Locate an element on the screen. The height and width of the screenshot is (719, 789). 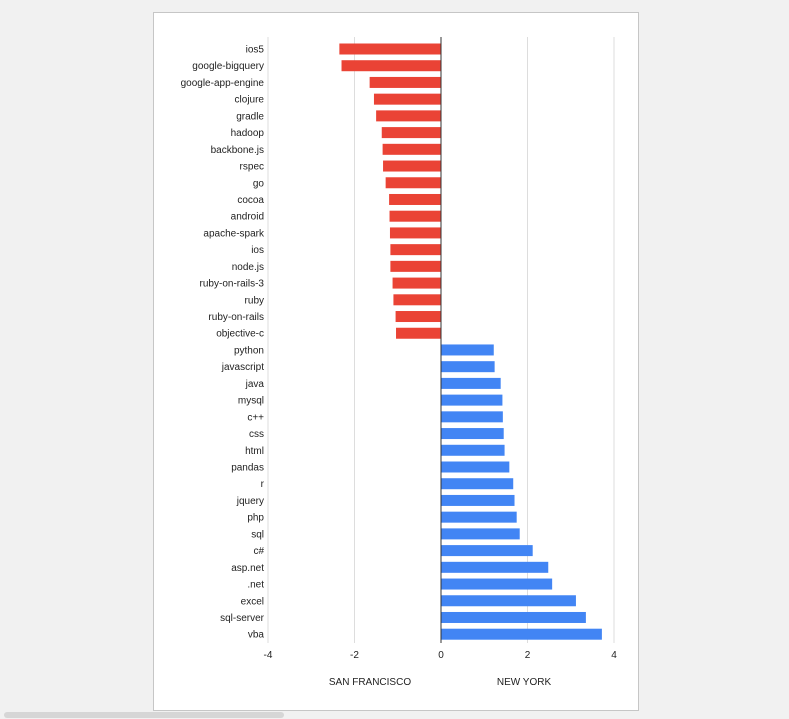
bar-objective-c is located at coordinates (418, 333).